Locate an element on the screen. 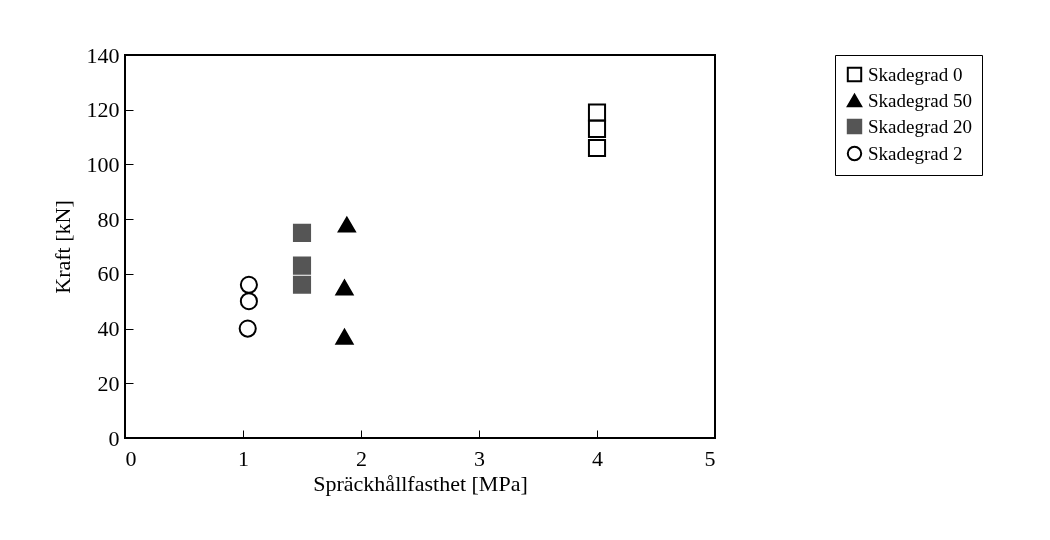 The width and height of the screenshot is (1050, 540). y-tick-label: 100 is located at coordinates (103, 164).